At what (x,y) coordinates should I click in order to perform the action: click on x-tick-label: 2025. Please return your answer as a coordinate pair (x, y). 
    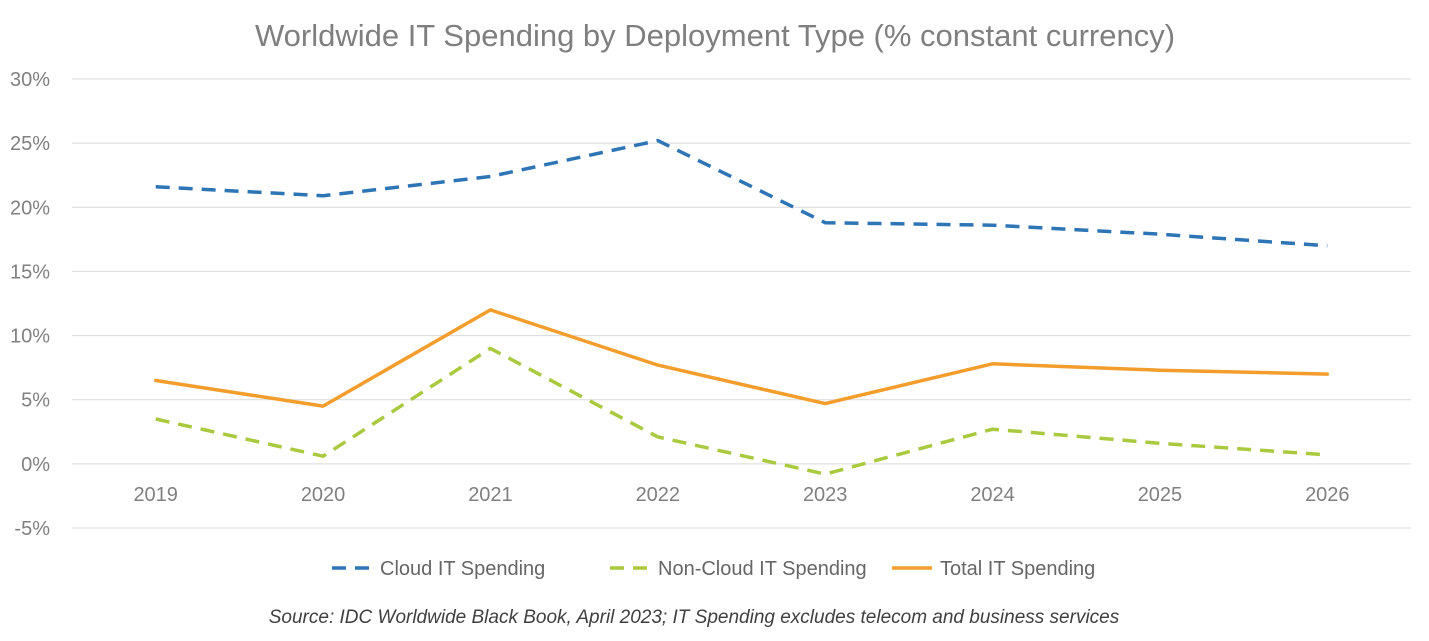
    Looking at the image, I should click on (1160, 495).